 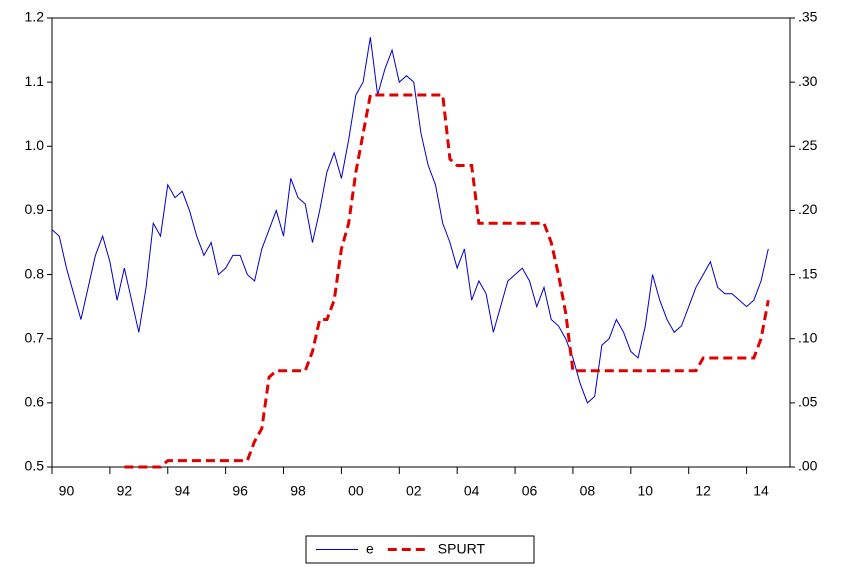 What do you see at coordinates (808, 145) in the screenshot?
I see `y2-tick-label: .25` at bounding box center [808, 145].